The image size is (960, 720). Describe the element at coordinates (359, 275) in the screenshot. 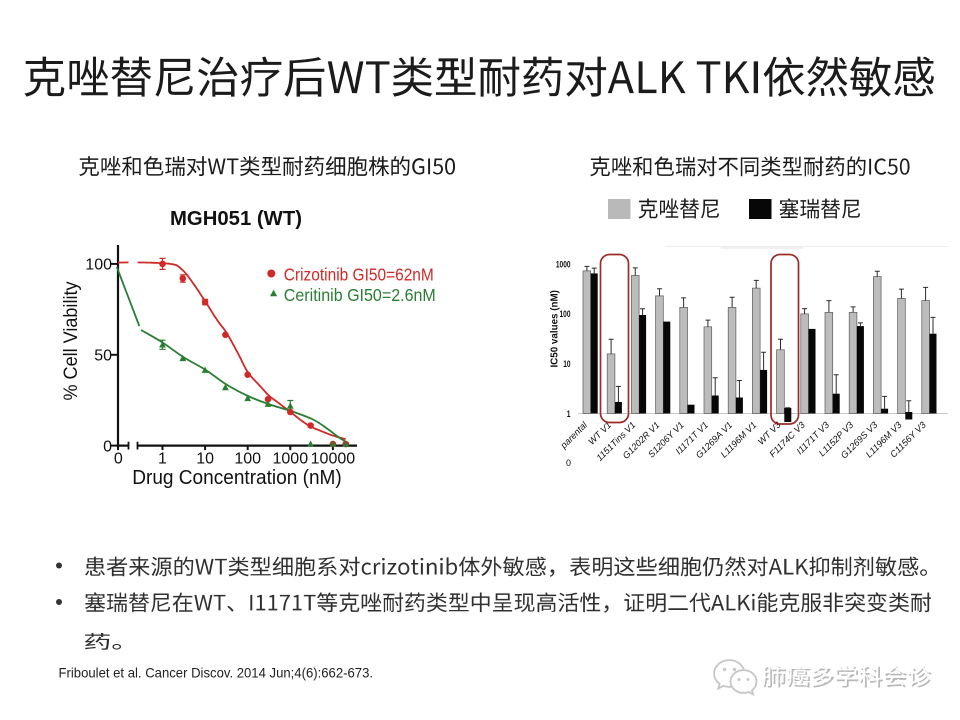

I see `svg-text: Crizotinib GI50=62nM` at that location.